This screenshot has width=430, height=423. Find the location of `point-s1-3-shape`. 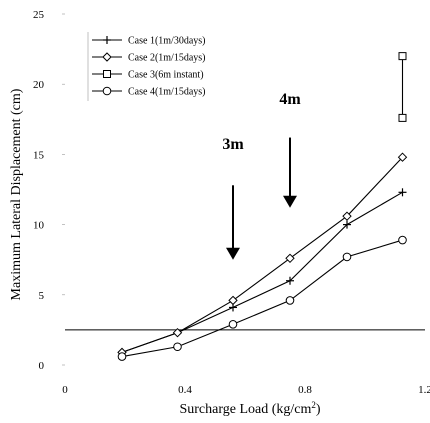

point-s1-3-shape is located at coordinates (290, 258).